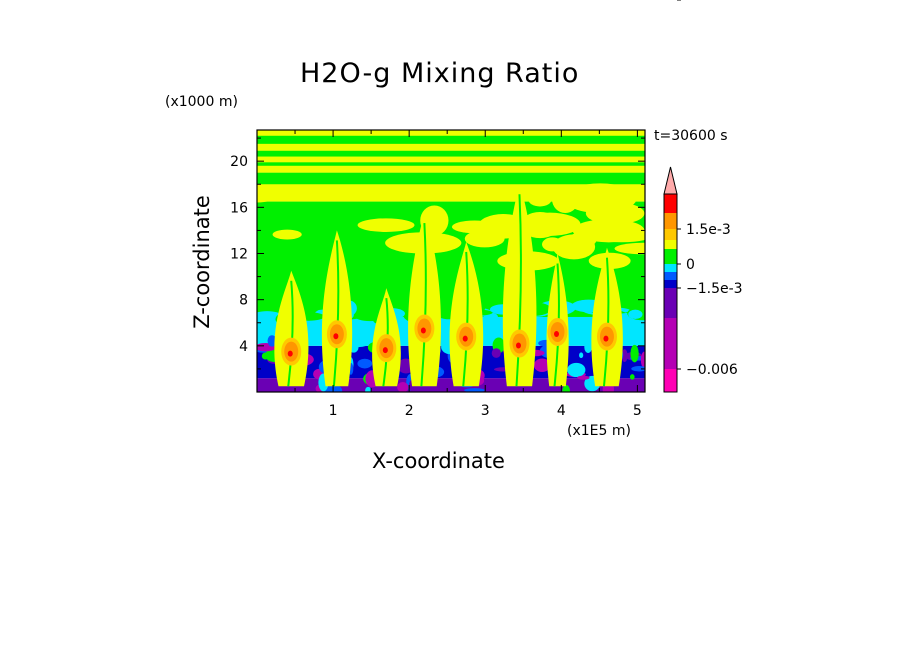  Describe the element at coordinates (243, 301) in the screenshot. I see `y-tick-label: 8` at that location.